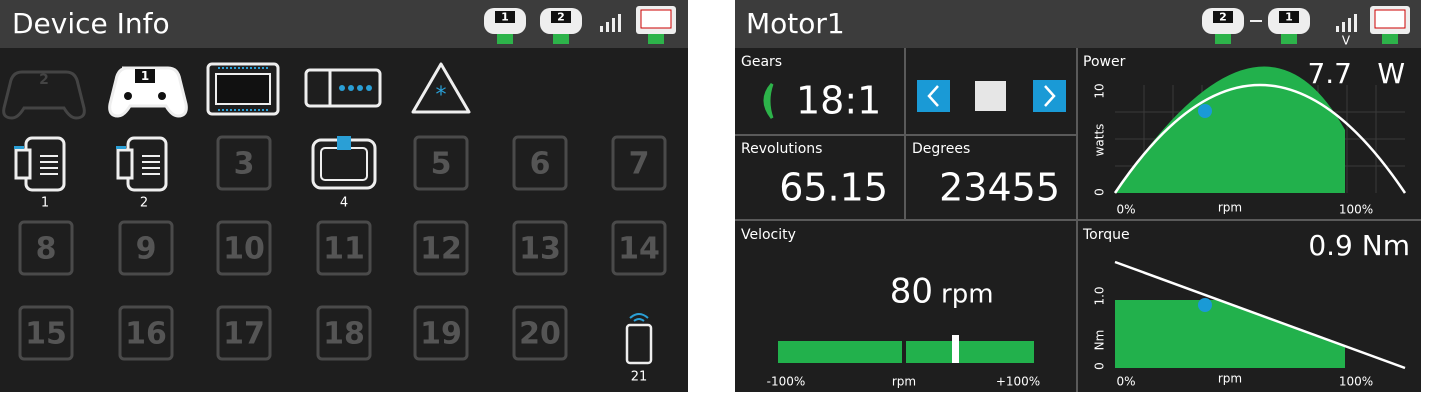 This screenshot has width=1434, height=403. Describe the element at coordinates (1100, 140) in the screenshot. I see `y-axis-label: watts` at that location.